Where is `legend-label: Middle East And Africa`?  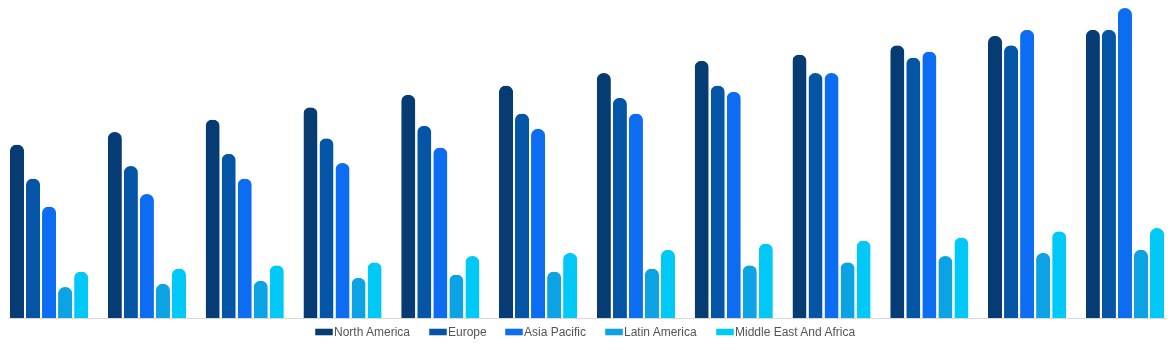 legend-label: Middle East And Africa is located at coordinates (795, 332).